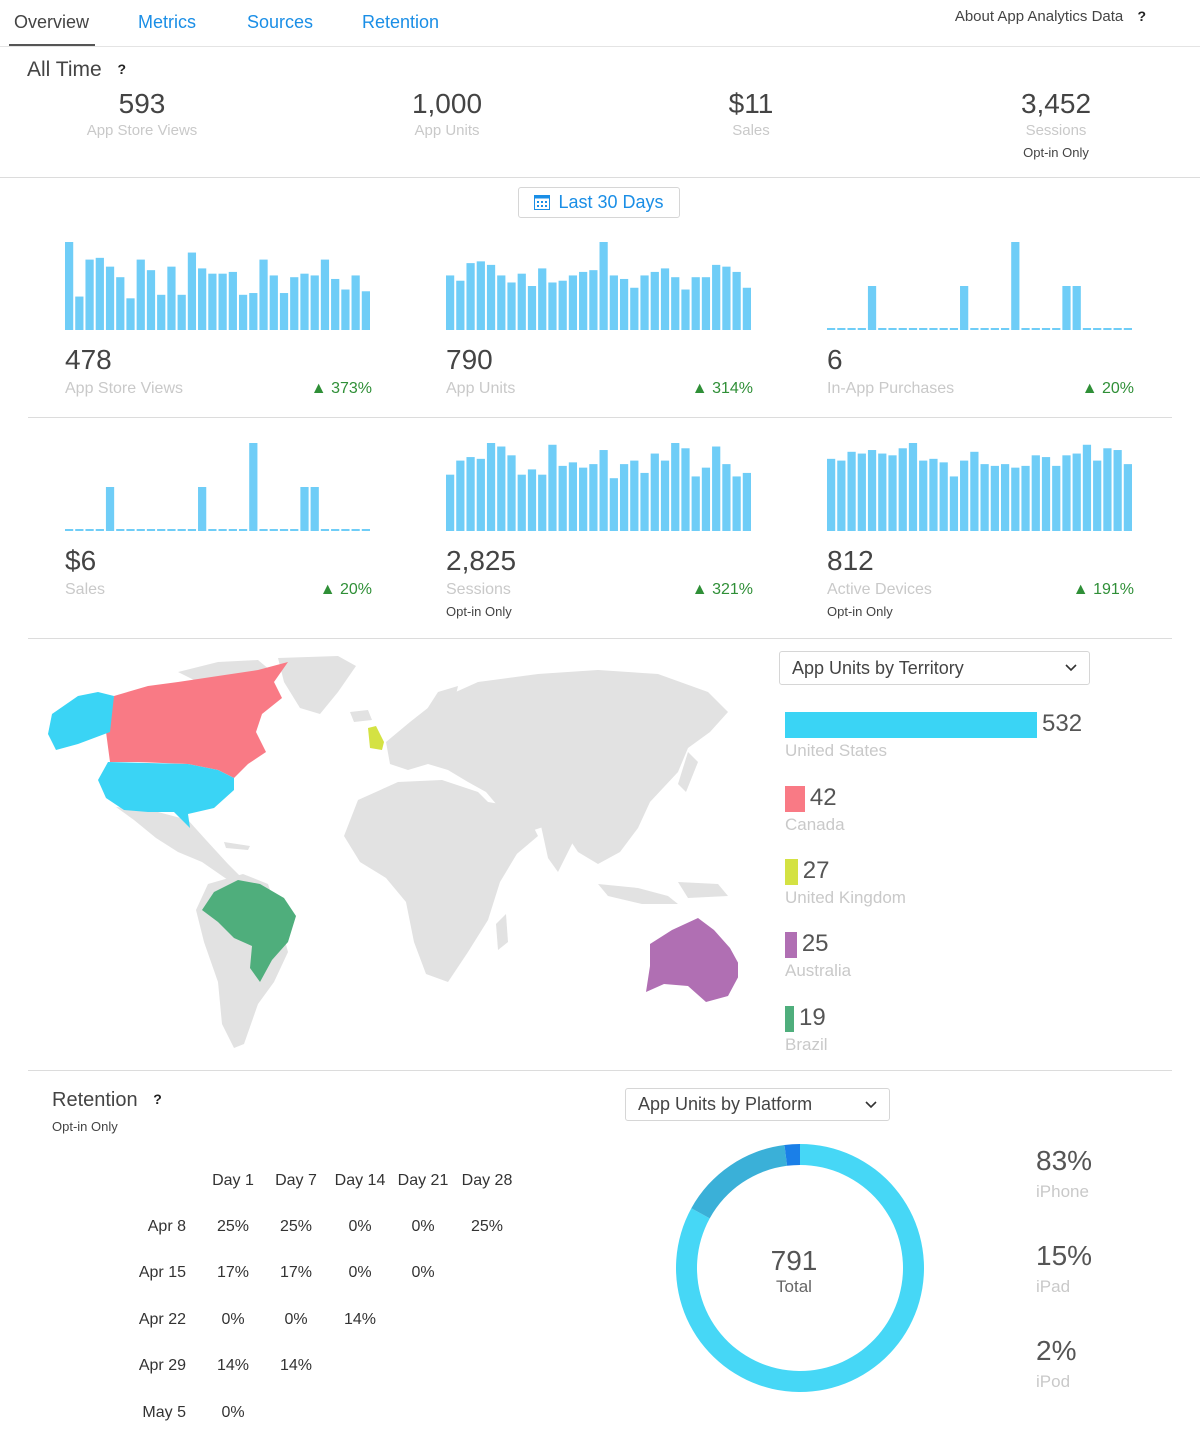 The width and height of the screenshot is (1200, 1431). I want to click on territory-dropdown: App Units by Territory, so click(934, 668).